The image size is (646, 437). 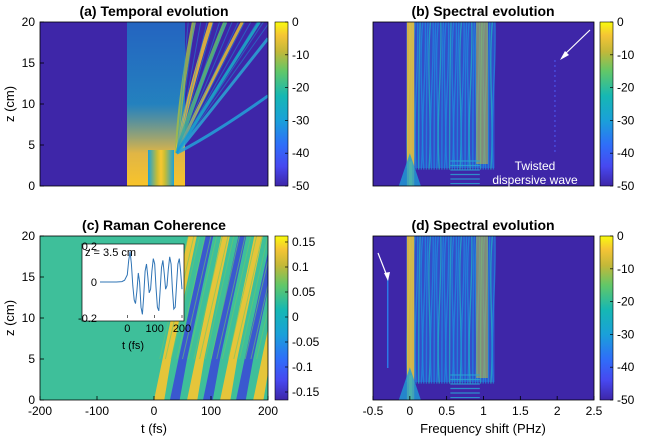 I want to click on panel-a-colorbar-ticks: 0 -10 -20 -30 -40 -50, so click(x=297, y=104).